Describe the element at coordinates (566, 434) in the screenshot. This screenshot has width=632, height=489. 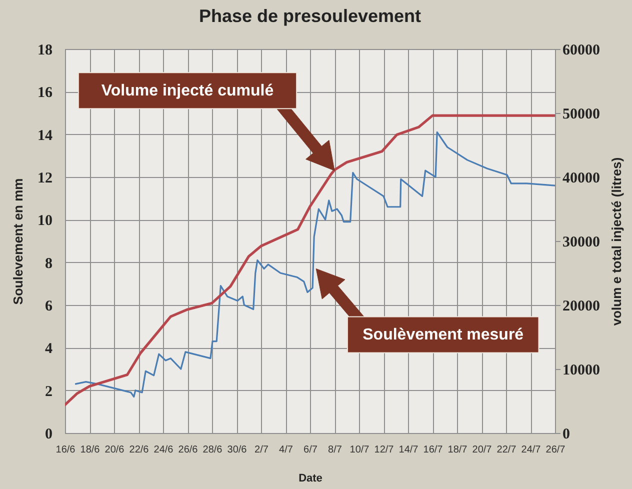
I see `y2-tick-label: 0` at that location.